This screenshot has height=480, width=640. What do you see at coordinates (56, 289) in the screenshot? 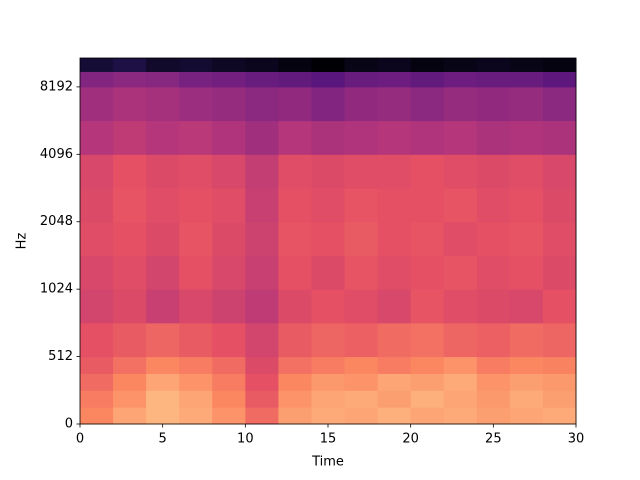
I see `y-tick-label: 1024` at bounding box center [56, 289].